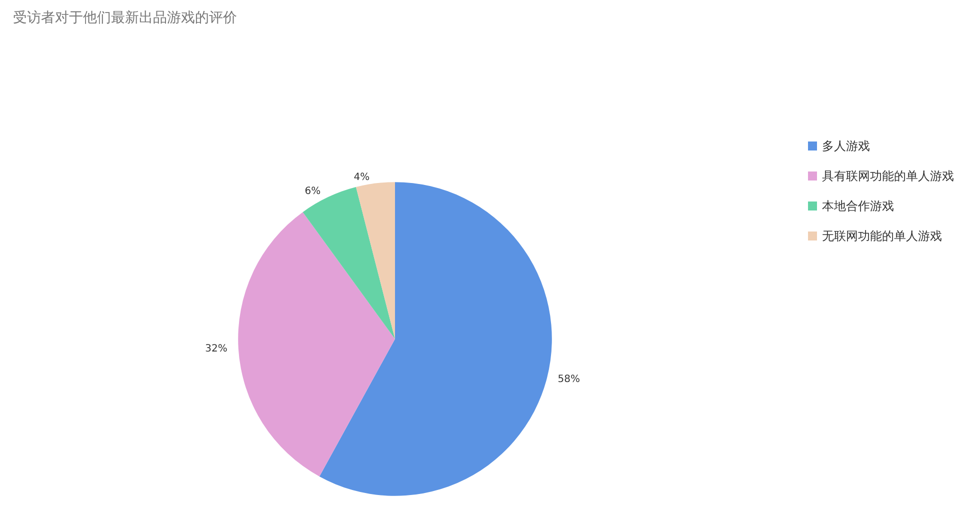  Describe the element at coordinates (362, 177) in the screenshot. I see `data-label: 4%` at that location.